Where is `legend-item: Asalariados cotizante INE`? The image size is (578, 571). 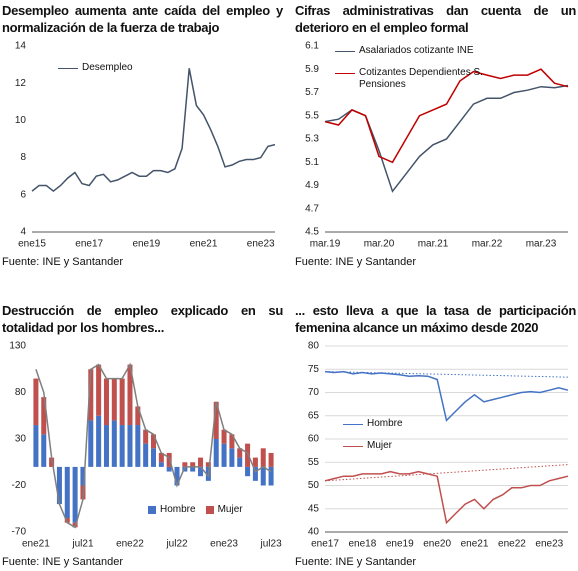
legend-item: Asalariados cotizante INE is located at coordinates (415, 51).